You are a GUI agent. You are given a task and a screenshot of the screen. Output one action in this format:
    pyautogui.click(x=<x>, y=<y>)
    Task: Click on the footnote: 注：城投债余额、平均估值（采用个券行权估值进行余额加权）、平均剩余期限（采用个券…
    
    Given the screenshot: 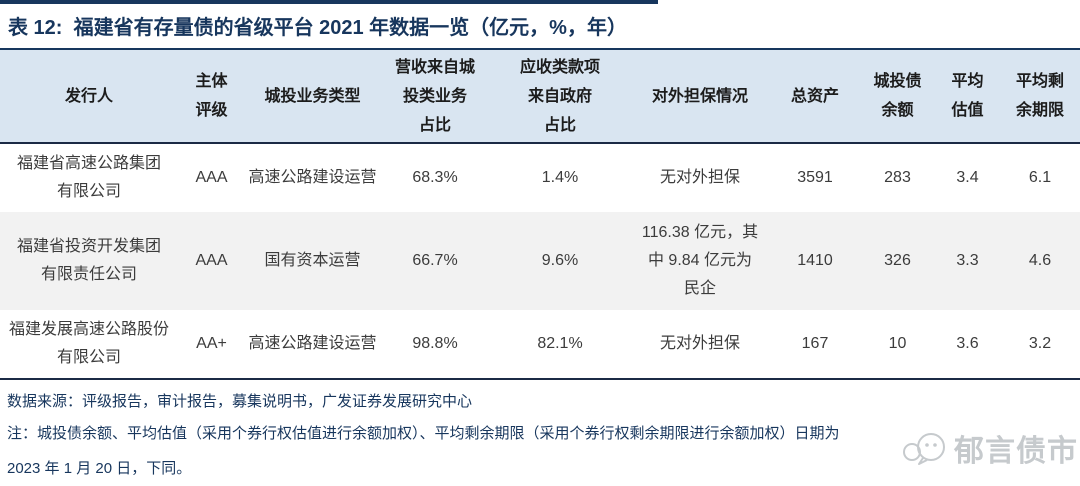 What is the action you would take?
    pyautogui.click(x=423, y=451)
    